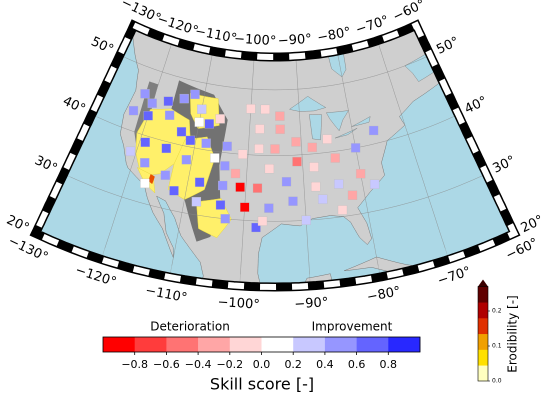 The height and width of the screenshot is (407, 550). Describe the element at coordinates (389, 364) in the screenshot. I see `colorbar-tick-label: 0.8` at that location.